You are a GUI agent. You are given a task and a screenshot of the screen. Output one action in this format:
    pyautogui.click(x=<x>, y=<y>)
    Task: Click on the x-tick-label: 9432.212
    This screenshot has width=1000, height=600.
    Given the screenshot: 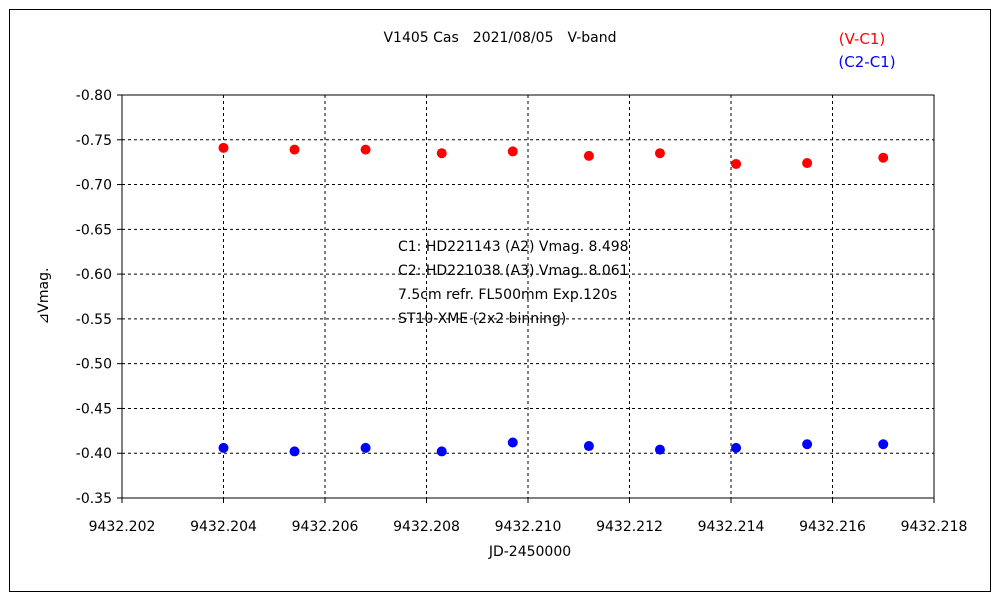 What is the action you would take?
    pyautogui.click(x=629, y=527)
    